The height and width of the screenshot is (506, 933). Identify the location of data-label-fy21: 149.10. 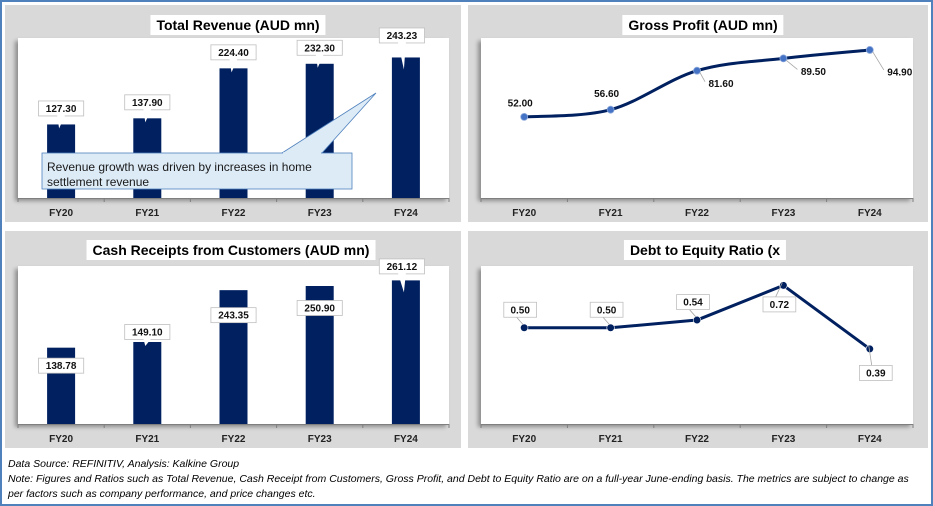
(147, 335).